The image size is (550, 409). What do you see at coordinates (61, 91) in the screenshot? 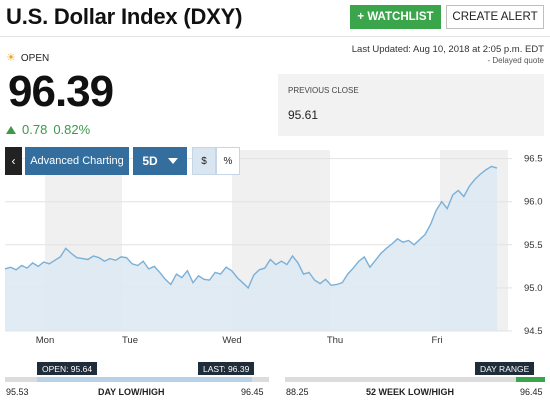
I see `current-price: 96.39` at bounding box center [61, 91].